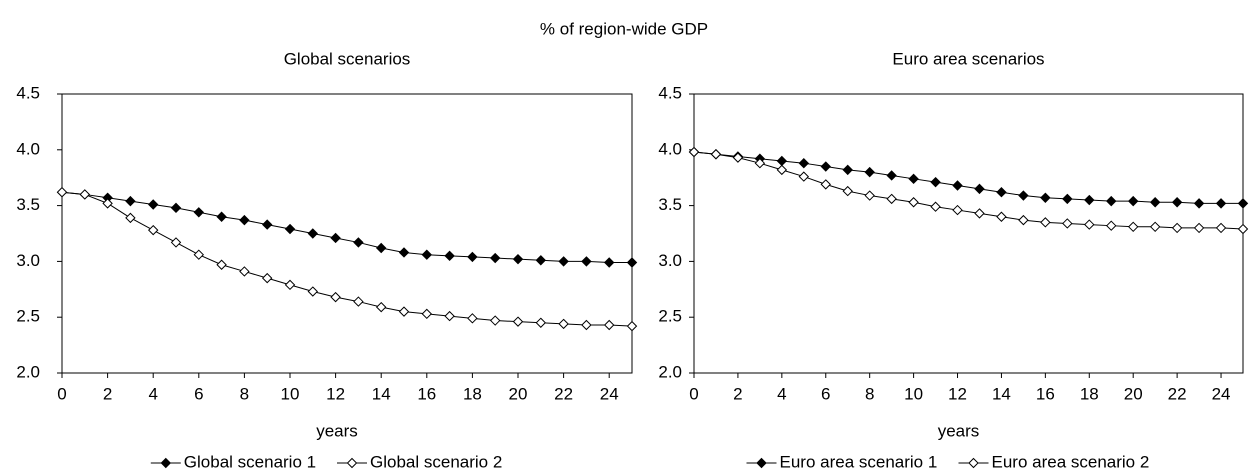 This screenshot has width=1249, height=475. I want to click on x-tick-label: 4, so click(781, 393).